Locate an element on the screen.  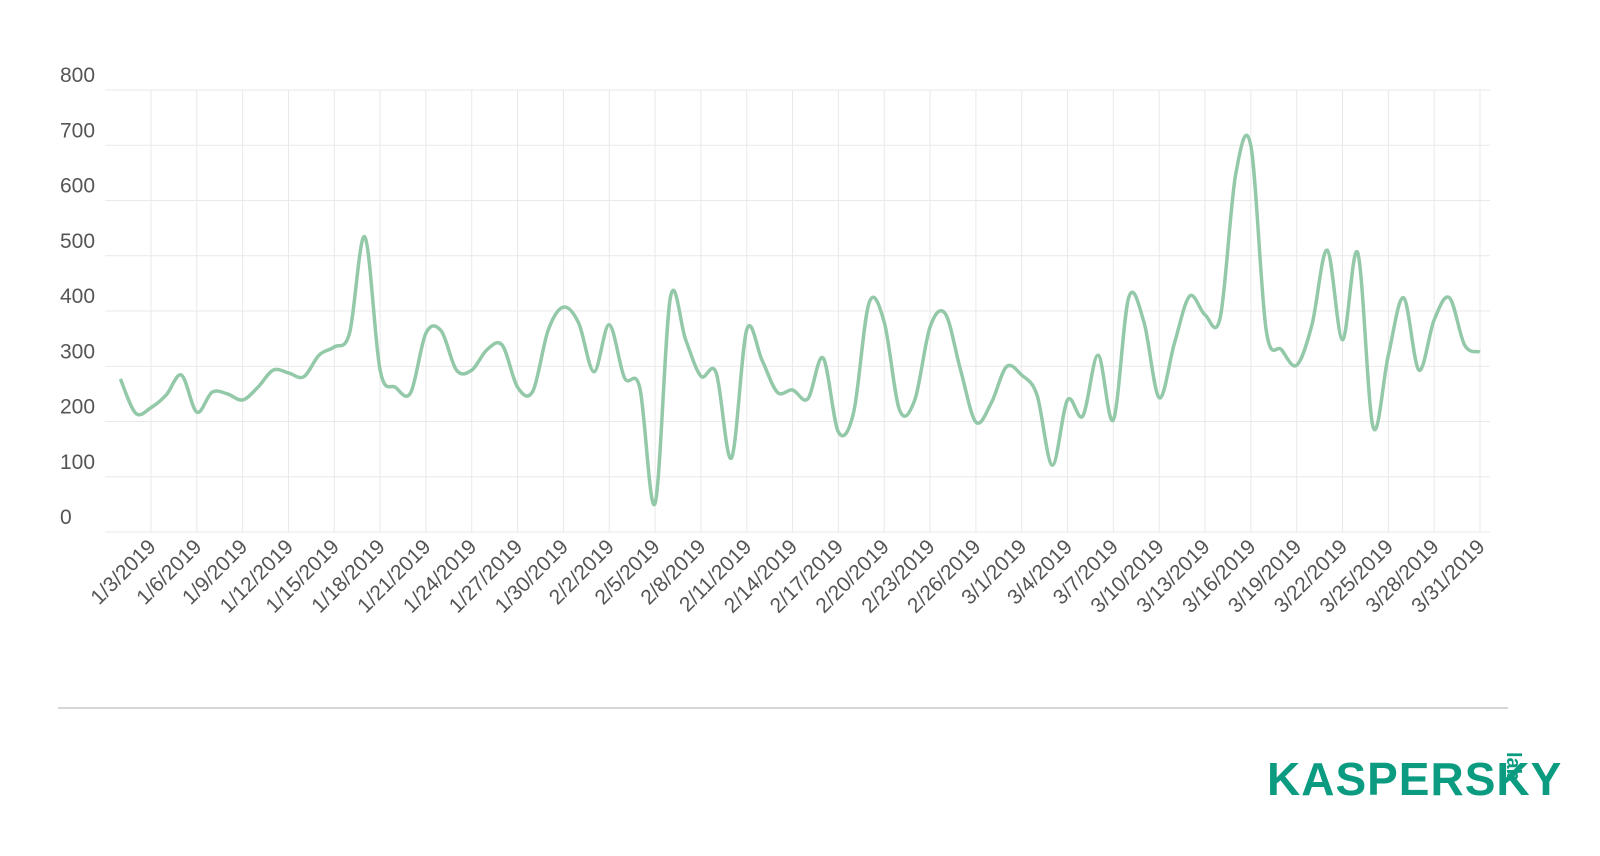
logo-text: KASPERSKY is located at coordinates (1414, 779).